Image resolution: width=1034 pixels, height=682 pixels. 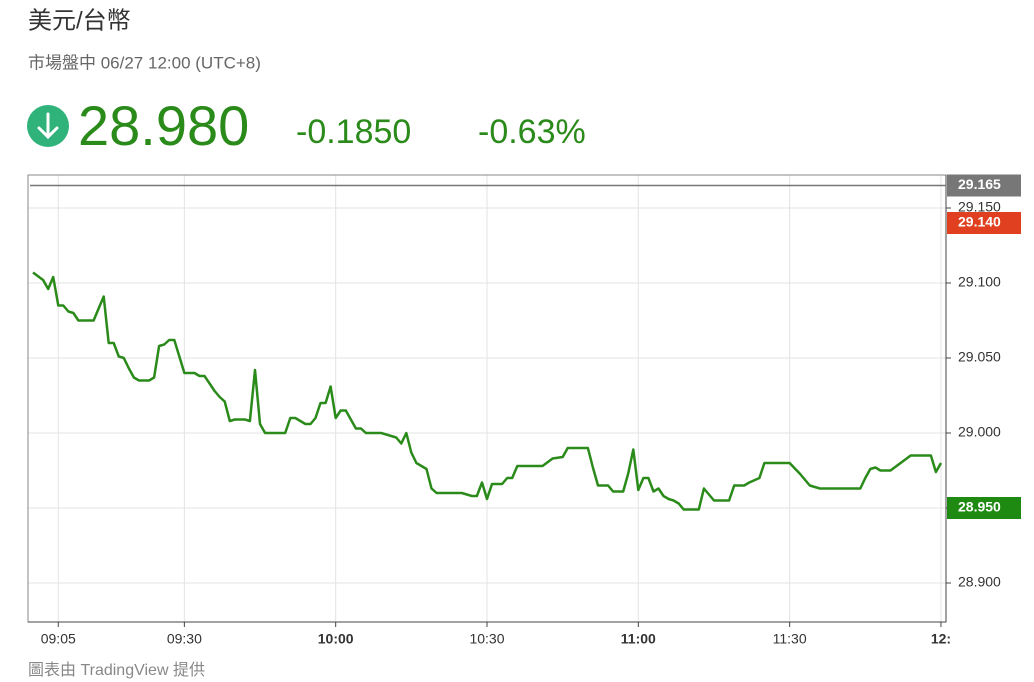 What do you see at coordinates (979, 222) in the screenshot?
I see `price-label: 29.140` at bounding box center [979, 222].